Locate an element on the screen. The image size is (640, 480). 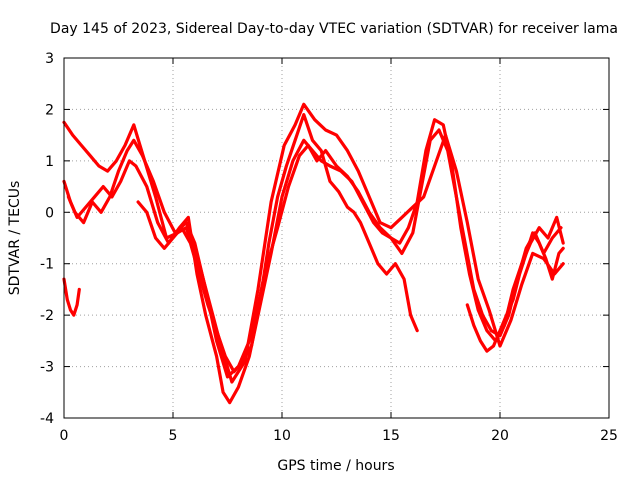
y-axis-label: SDTVAR / TECUs is located at coordinates (15, 238).